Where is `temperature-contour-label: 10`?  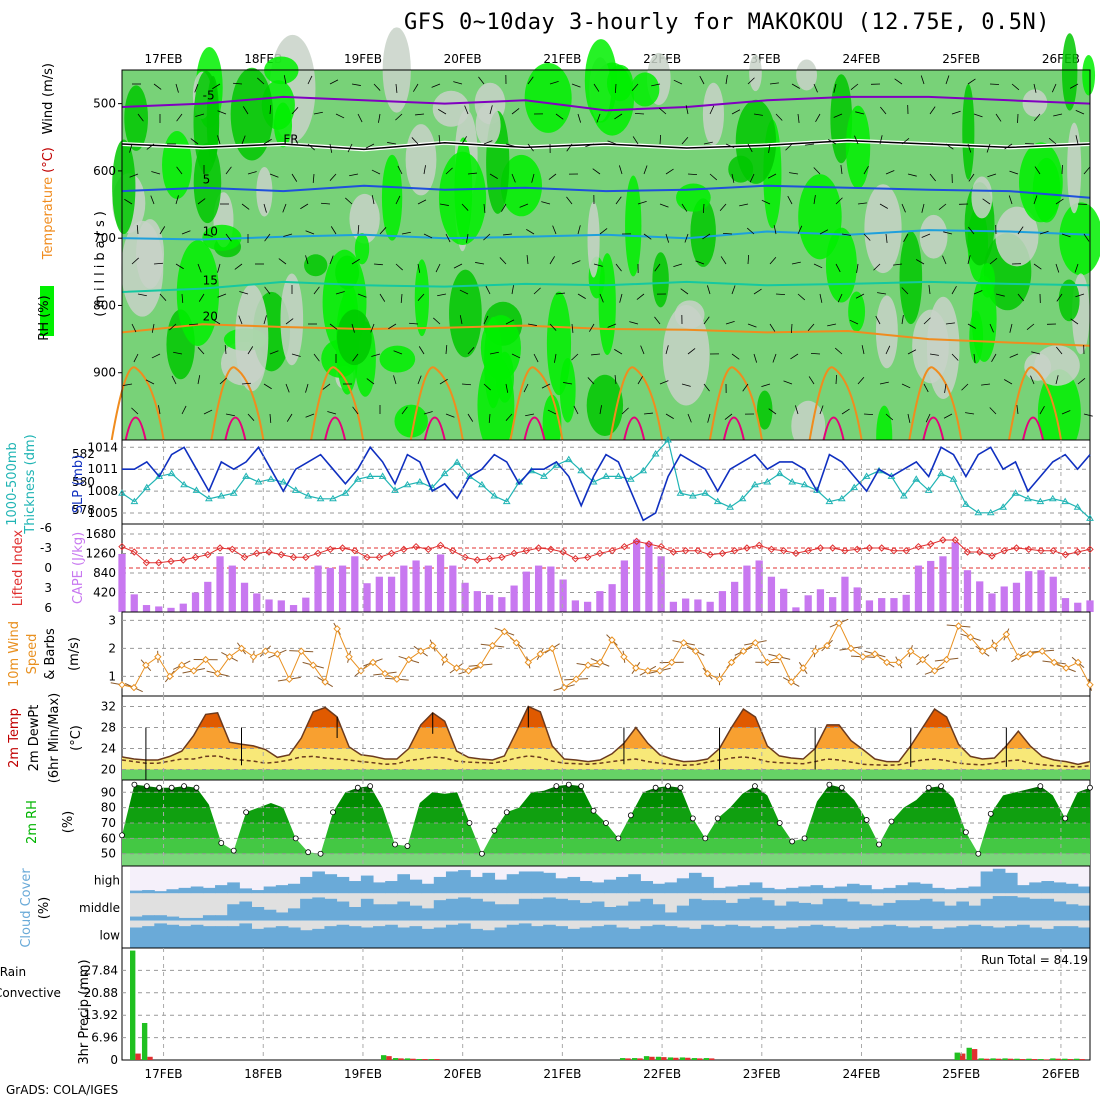 temperature-contour-label: 10 is located at coordinates (210, 232).